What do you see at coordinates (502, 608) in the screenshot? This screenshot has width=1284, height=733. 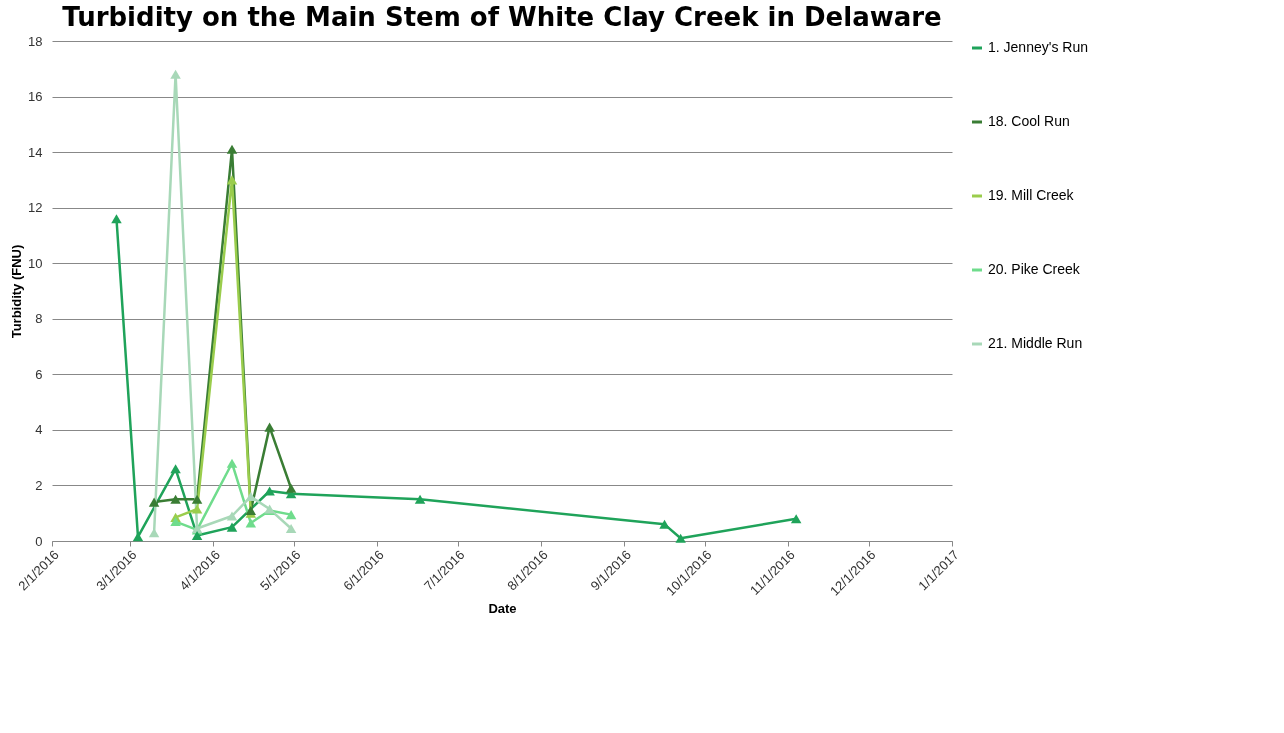 I see `x-axis-title: Date` at bounding box center [502, 608].